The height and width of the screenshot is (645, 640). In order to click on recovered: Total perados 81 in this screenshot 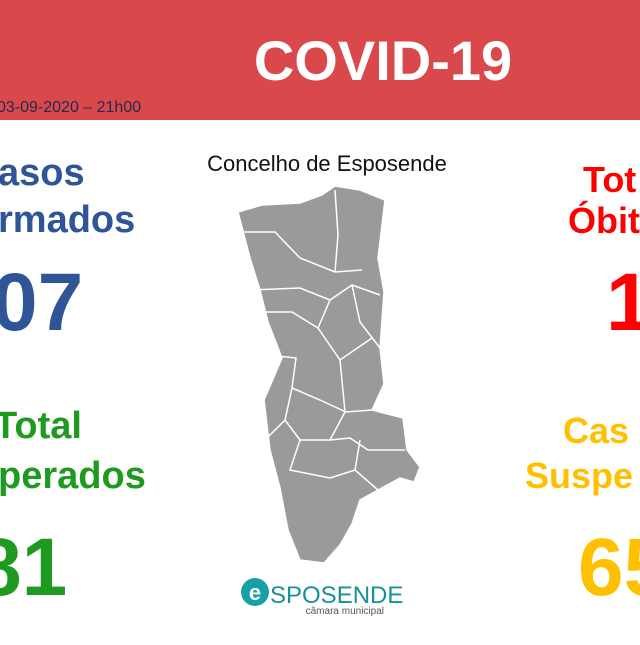, I will do `click(73, 509)`.